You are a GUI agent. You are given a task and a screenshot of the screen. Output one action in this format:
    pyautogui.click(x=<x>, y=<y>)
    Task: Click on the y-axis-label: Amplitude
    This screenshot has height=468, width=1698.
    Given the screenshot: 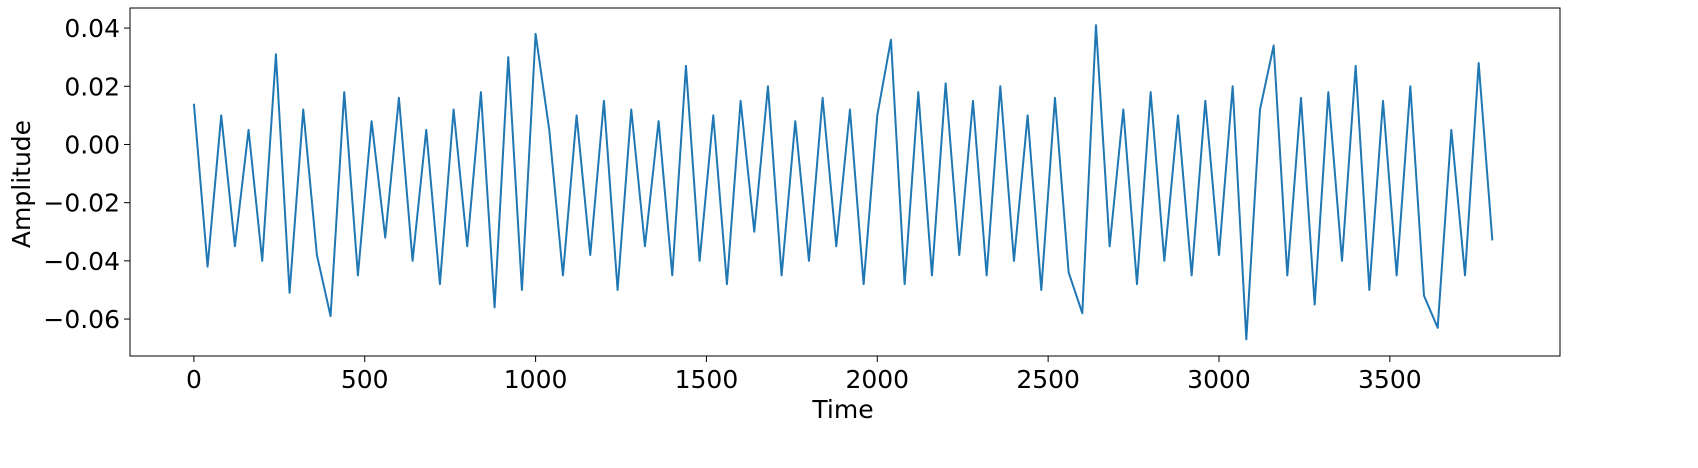 What is the action you would take?
    pyautogui.click(x=21, y=184)
    